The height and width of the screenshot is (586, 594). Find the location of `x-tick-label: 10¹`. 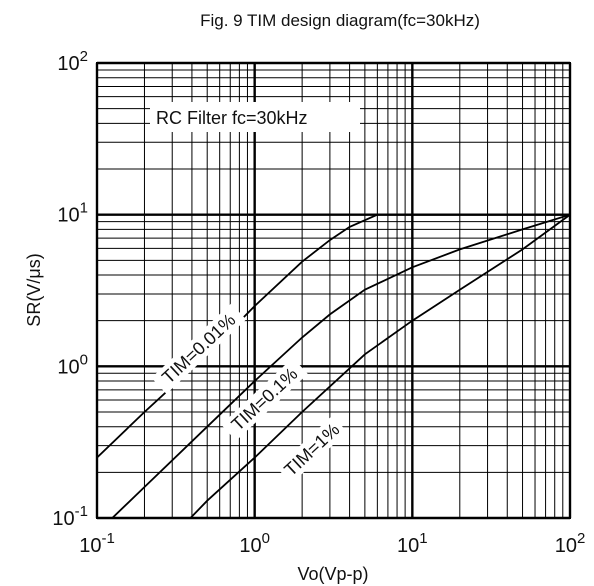

x-tick-label: 10¹ is located at coordinates (412, 543).